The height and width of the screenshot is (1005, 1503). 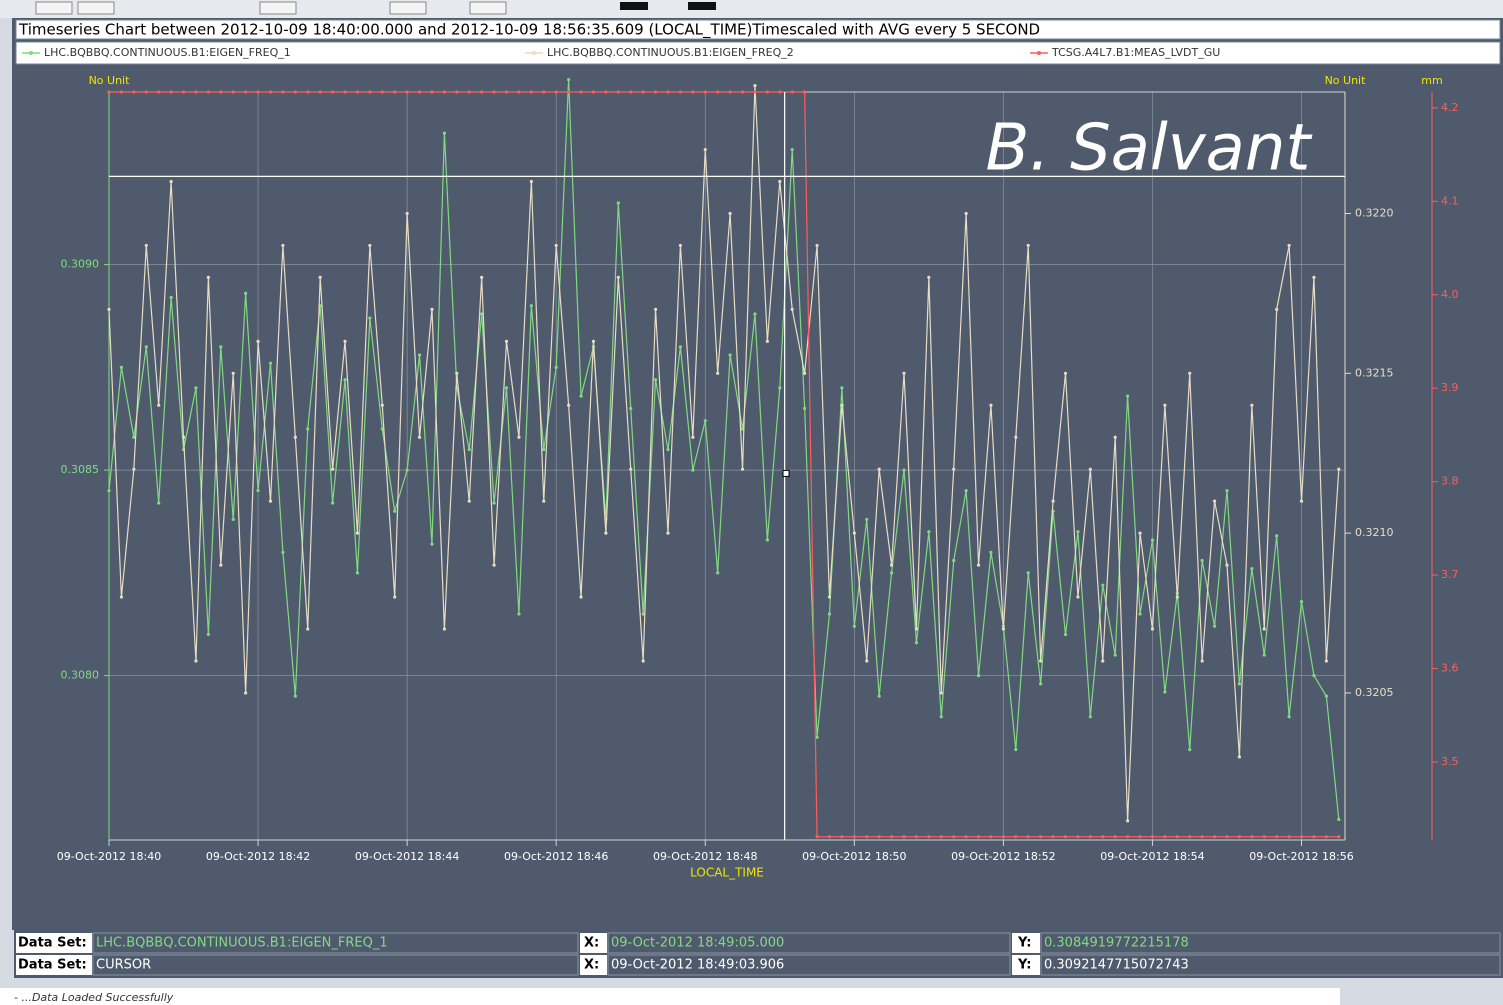 I want to click on x-tick-label: 09-Oct-2012 18:46, so click(x=556, y=856).